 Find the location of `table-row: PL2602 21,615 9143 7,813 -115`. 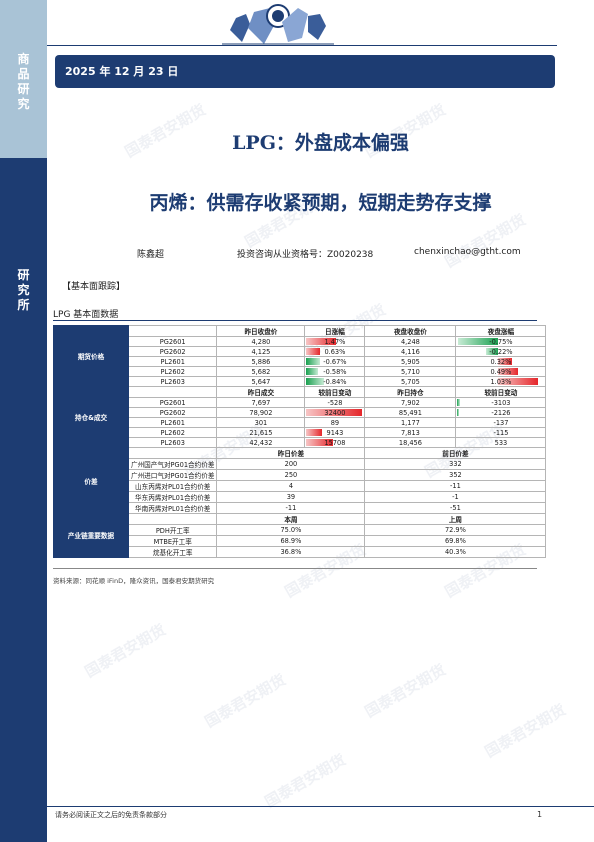

table-row: PL2602 21,615 9143 7,813 -115 is located at coordinates (300, 432).